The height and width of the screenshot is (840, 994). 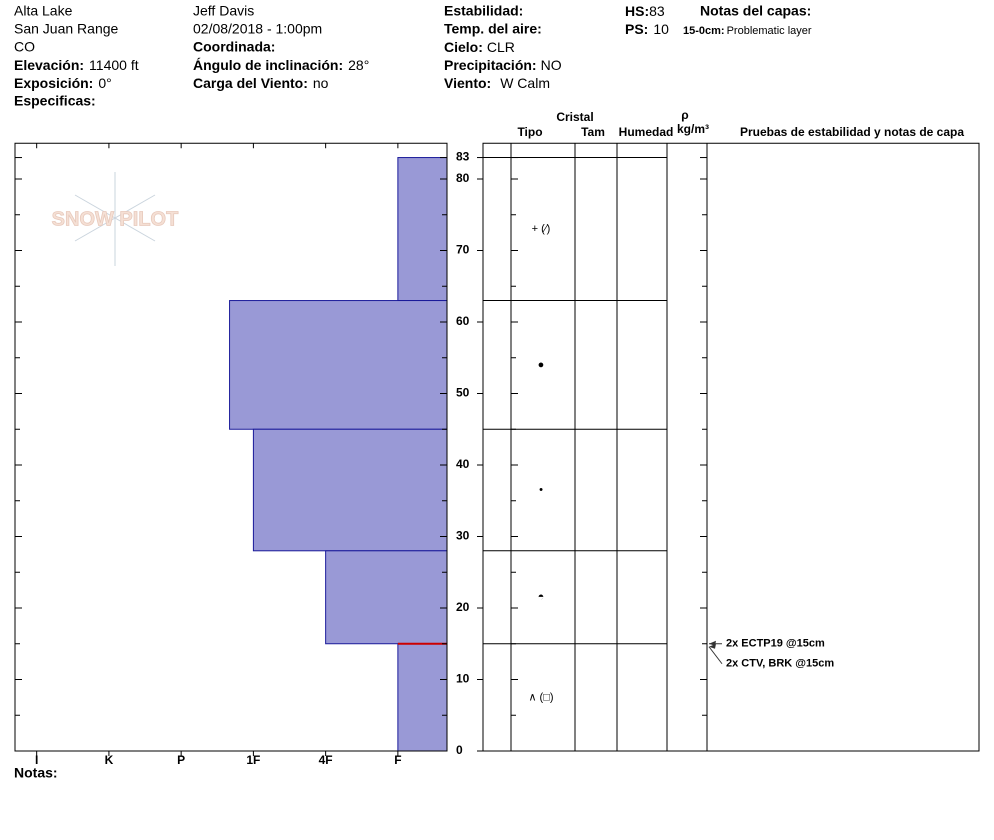 What do you see at coordinates (49, 65) in the screenshot?
I see `label: Elevación:` at bounding box center [49, 65].